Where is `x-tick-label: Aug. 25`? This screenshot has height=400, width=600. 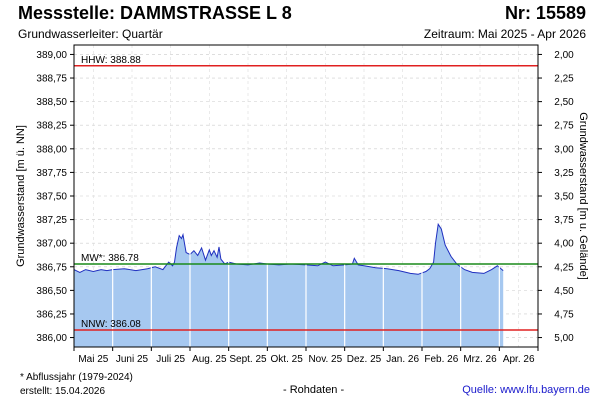 x-tick-label: Aug. 25 is located at coordinates (209, 359).